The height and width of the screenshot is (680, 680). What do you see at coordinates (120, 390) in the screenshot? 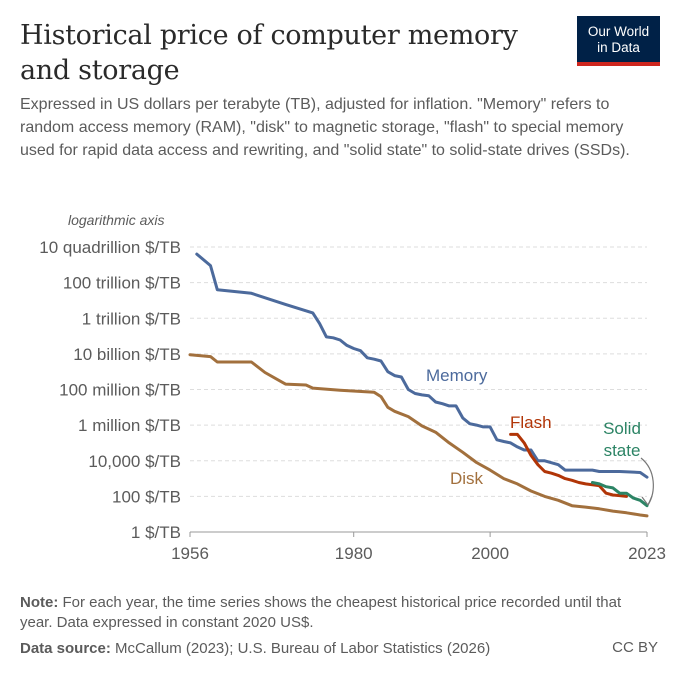
I see `y-tick-label: 100 million $/TB` at bounding box center [120, 390].